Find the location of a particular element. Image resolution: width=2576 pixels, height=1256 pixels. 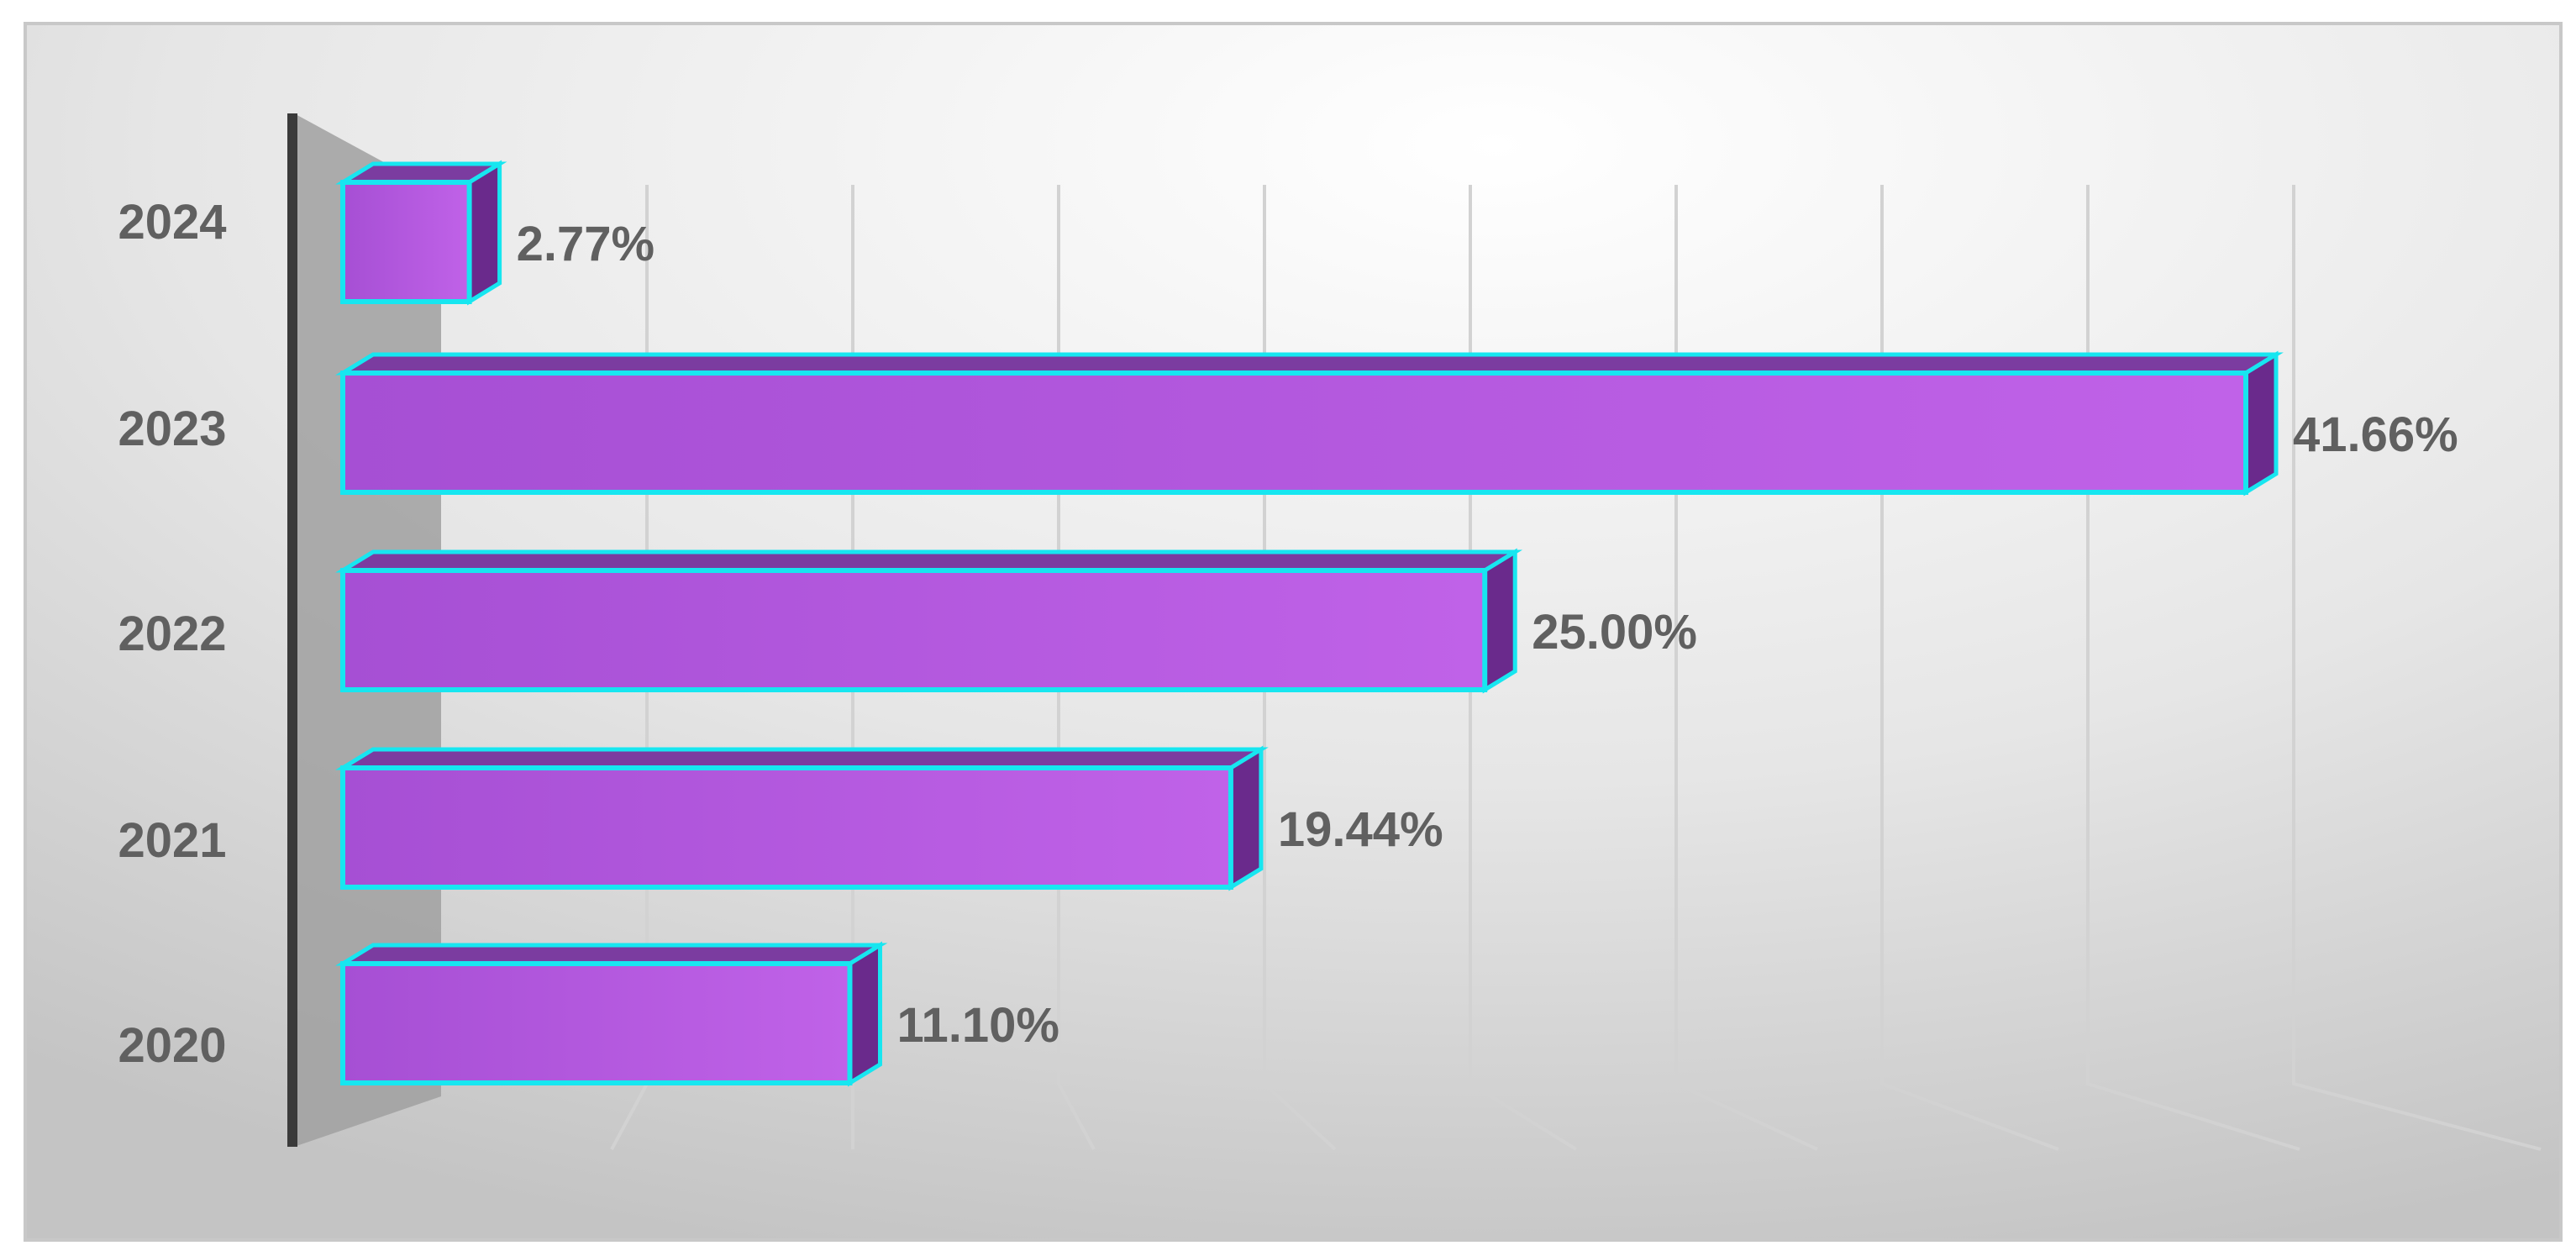

data-label-2021: 19.44% is located at coordinates (1360, 830).